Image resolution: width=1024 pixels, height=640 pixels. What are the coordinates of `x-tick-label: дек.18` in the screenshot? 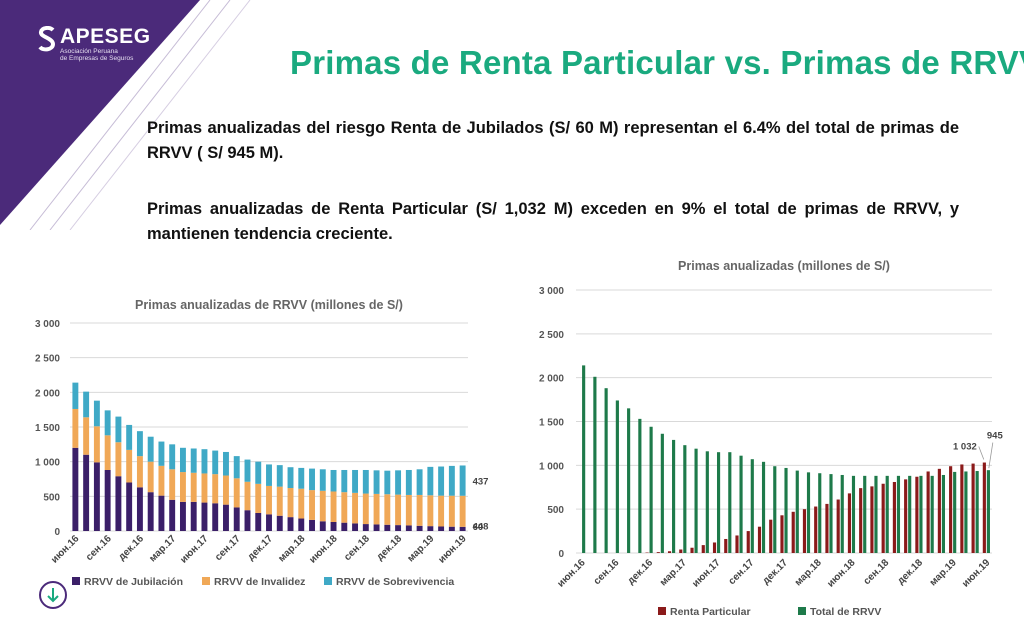 It's located at (390, 548).